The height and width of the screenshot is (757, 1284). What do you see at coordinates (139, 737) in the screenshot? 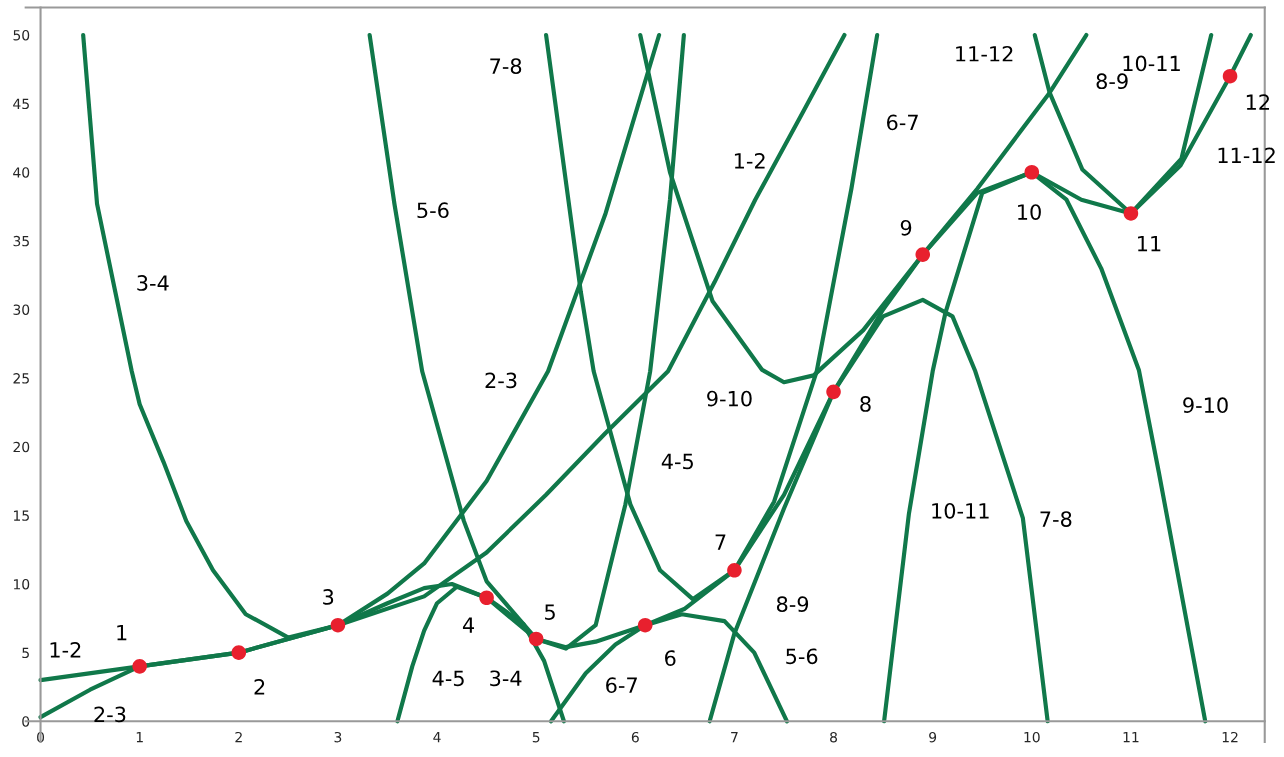
I see `x-tick-label: 1` at bounding box center [139, 737].